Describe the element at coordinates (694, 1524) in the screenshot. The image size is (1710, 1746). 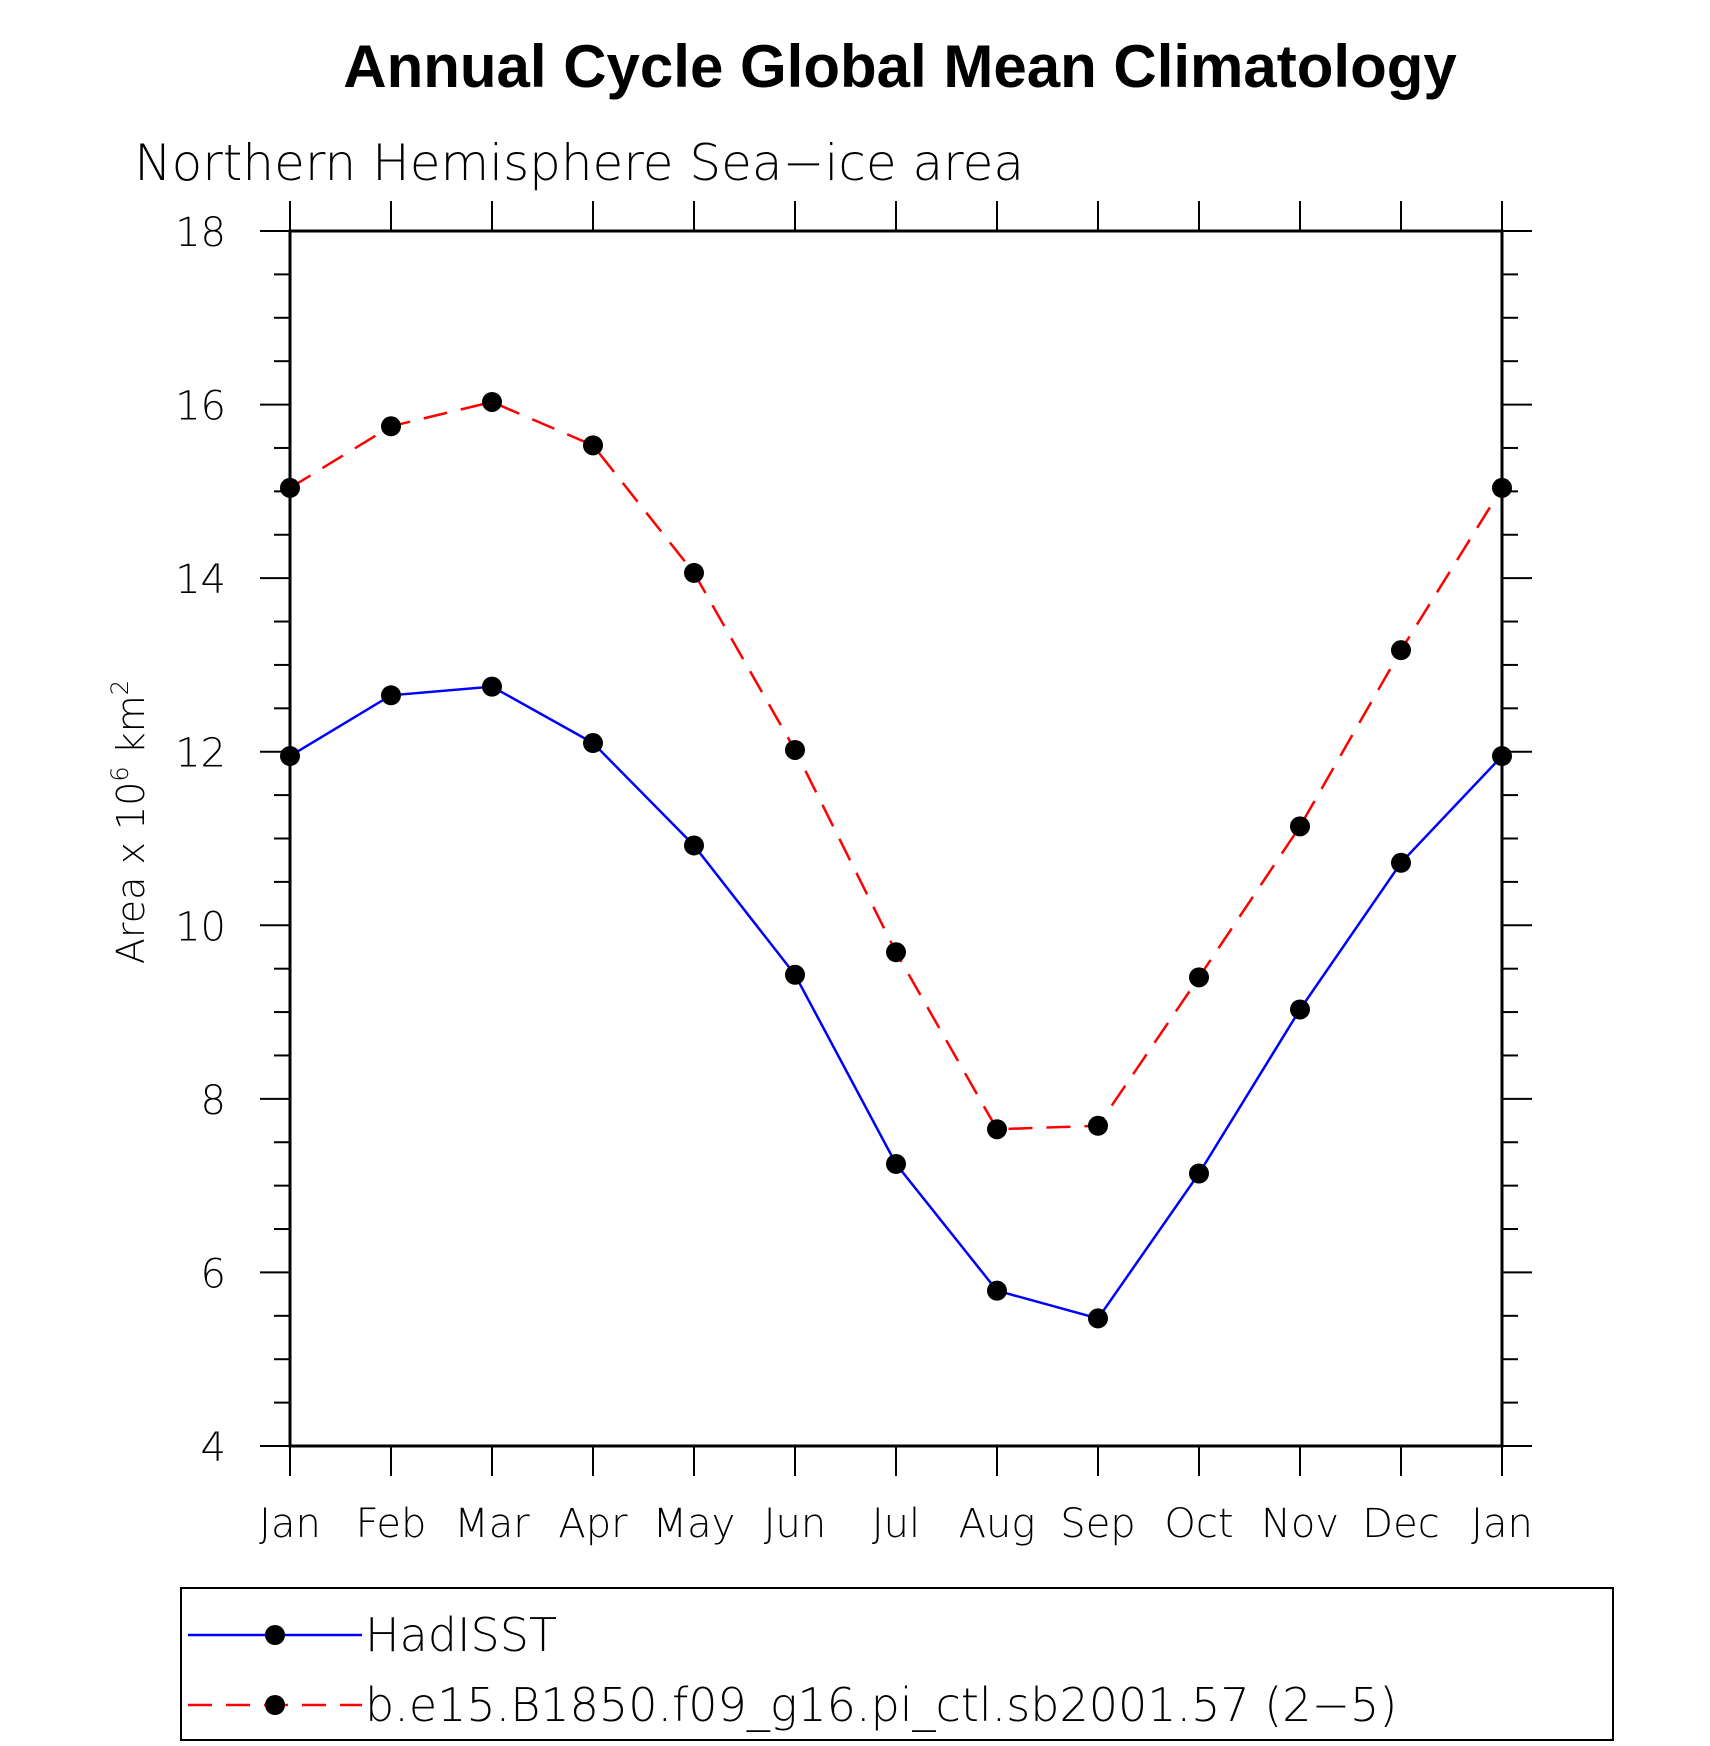
I see `x-tick-label: May` at that location.